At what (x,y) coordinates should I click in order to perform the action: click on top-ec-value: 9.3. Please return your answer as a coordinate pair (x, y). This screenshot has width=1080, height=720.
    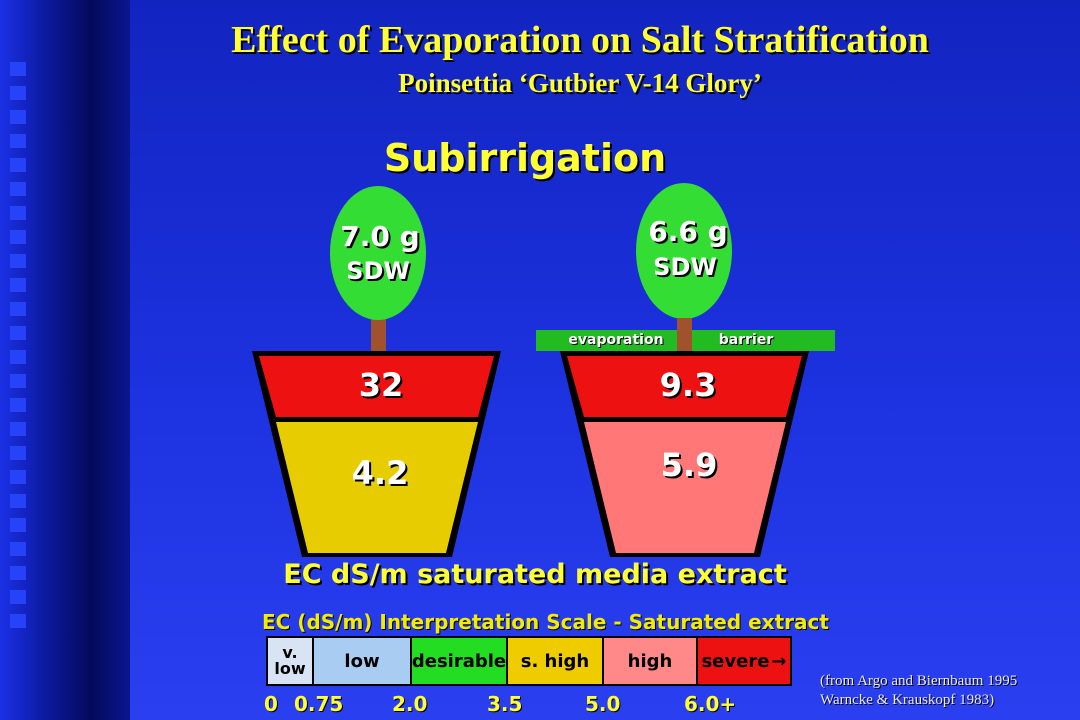
    Looking at the image, I should click on (690, 387).